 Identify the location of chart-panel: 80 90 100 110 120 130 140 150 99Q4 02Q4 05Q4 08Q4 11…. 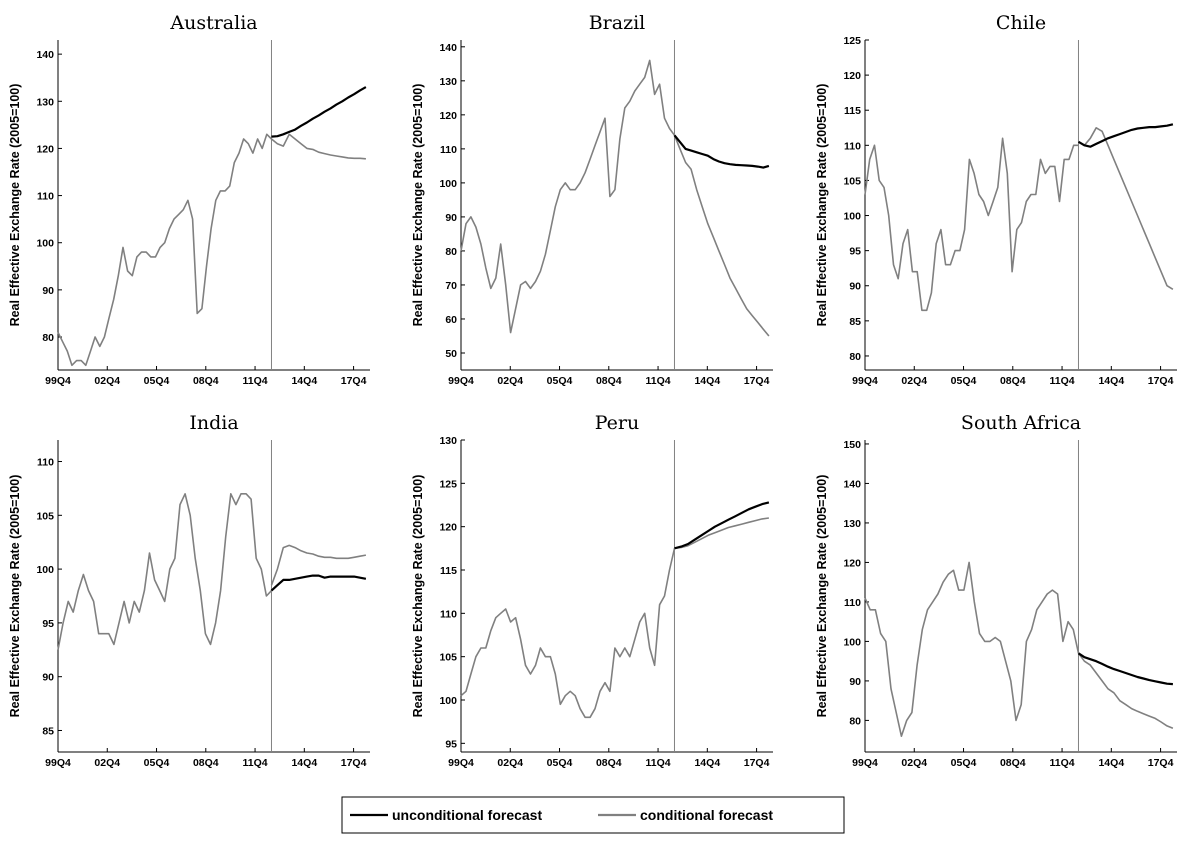
(996, 590).